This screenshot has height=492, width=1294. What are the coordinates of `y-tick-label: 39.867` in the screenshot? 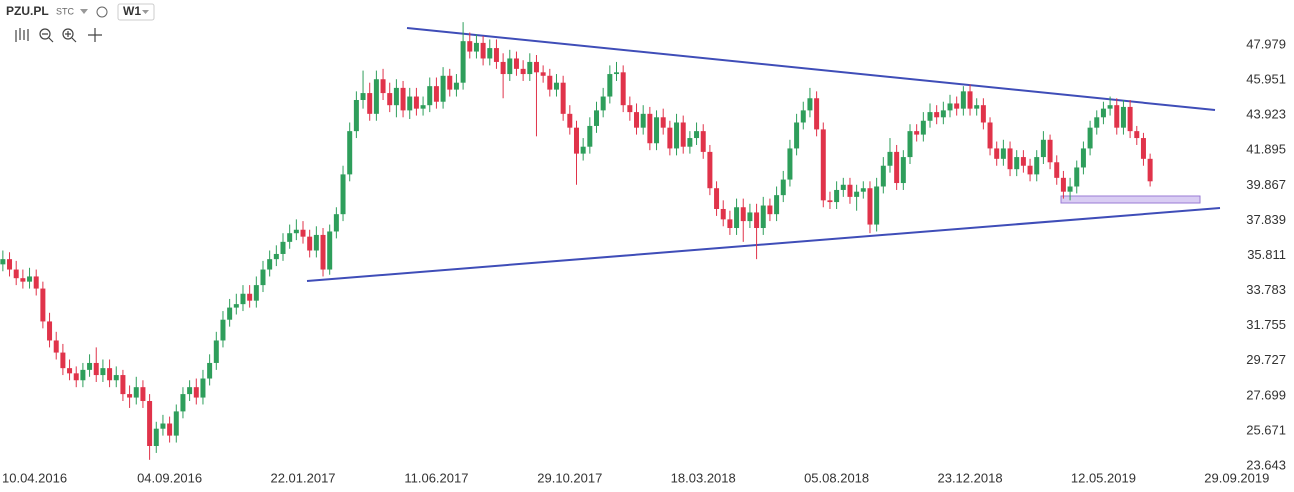 It's located at (1266, 184).